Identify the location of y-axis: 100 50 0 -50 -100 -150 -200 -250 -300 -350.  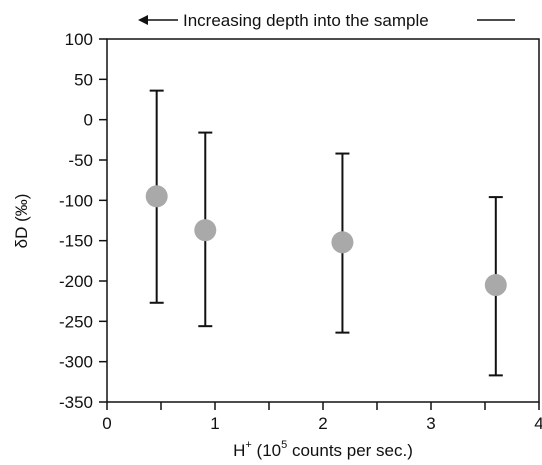
(83, 221).